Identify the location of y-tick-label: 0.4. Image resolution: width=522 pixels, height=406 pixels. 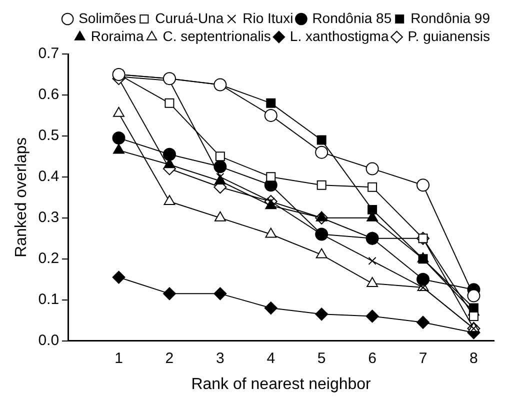
(49, 177).